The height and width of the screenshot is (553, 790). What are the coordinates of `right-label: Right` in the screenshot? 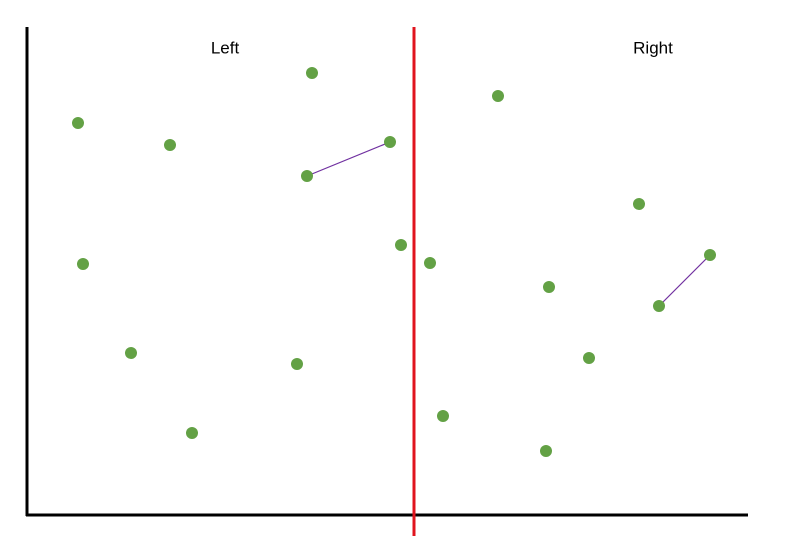 It's located at (653, 47).